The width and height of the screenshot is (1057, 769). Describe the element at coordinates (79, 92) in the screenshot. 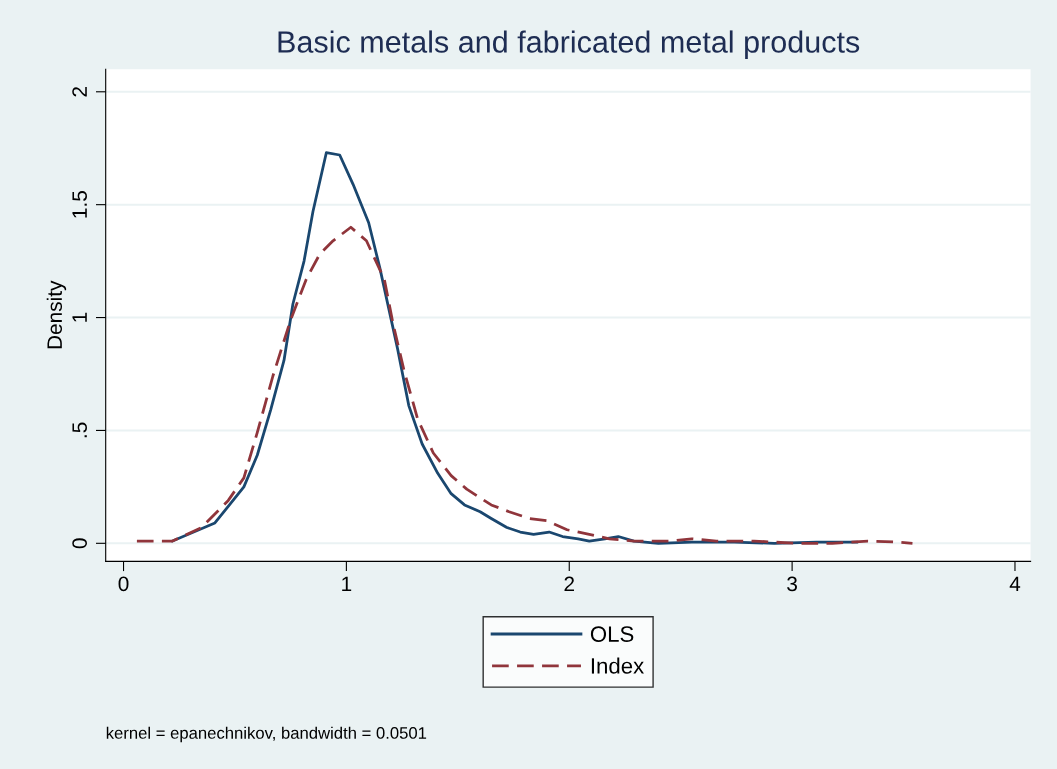

I see `y-tick-label: 2` at that location.